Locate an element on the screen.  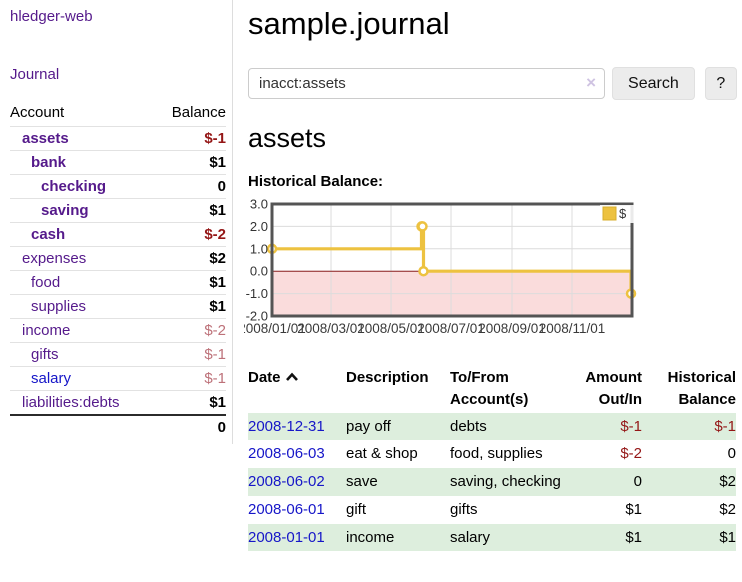
transaction-balance: $1 is located at coordinates (727, 537).